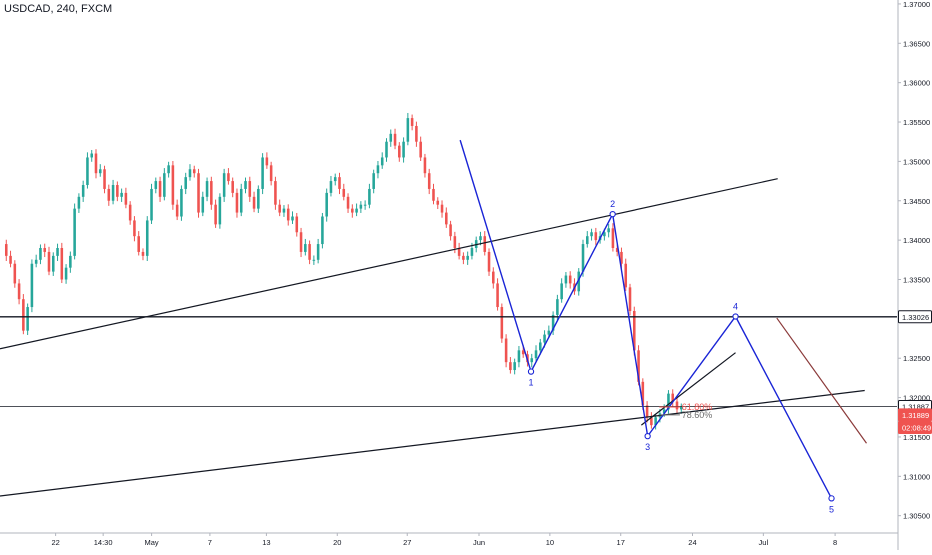  I want to click on wave-label-4: 4, so click(735, 306).